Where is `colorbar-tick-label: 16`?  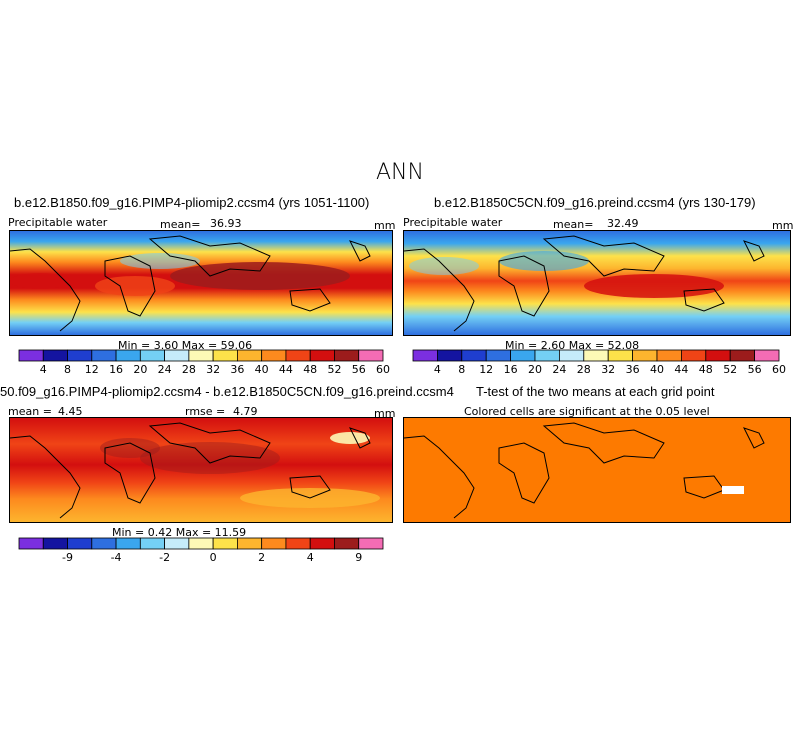 colorbar-tick-label: 16 is located at coordinates (511, 369).